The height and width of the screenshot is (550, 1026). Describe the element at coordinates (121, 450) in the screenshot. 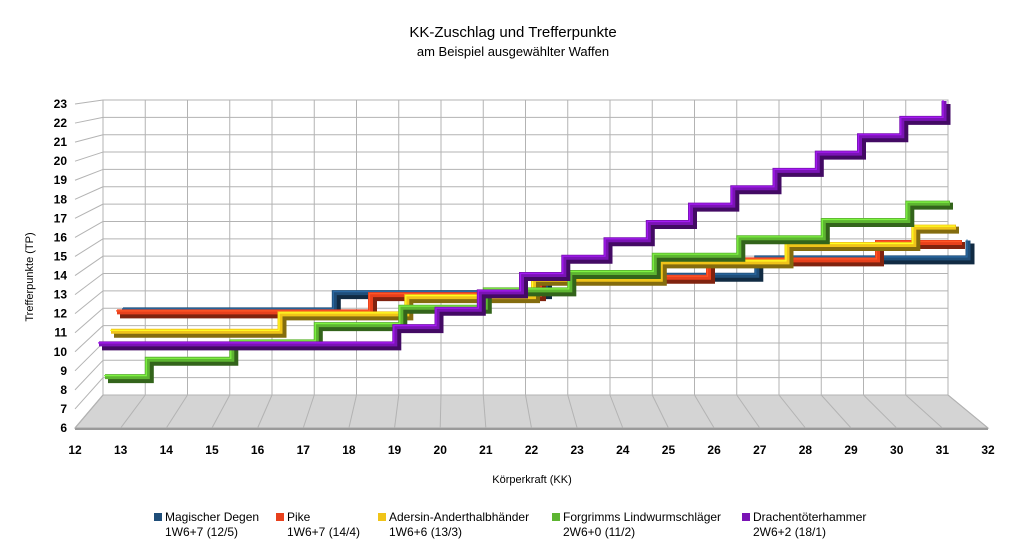

I see `x-tick-label: 13` at that location.